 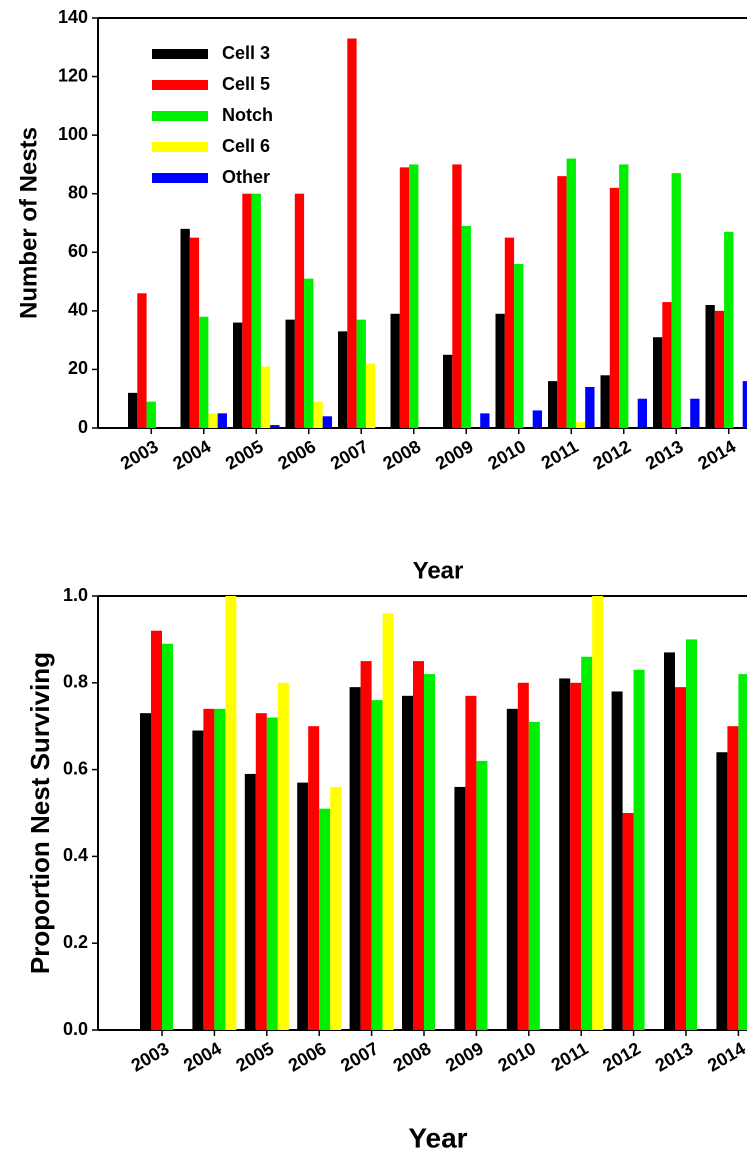 I want to click on y-tick-label: 0.0, so click(x=75, y=1029).